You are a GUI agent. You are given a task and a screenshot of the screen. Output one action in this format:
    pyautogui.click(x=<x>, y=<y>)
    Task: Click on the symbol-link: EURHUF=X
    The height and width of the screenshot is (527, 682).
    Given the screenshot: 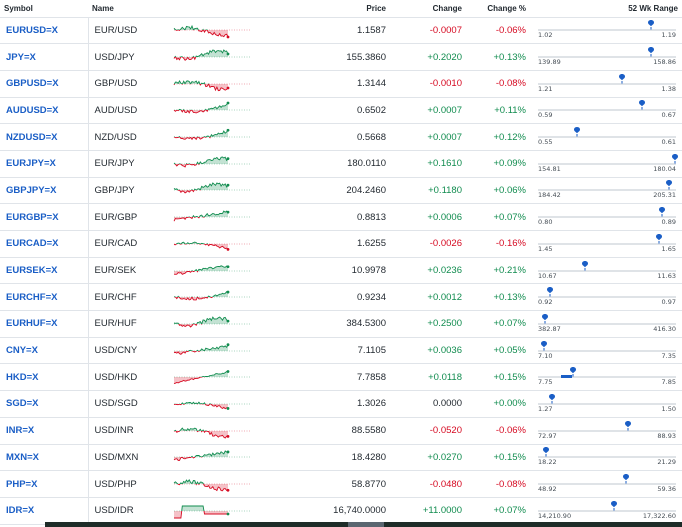 What is the action you would take?
    pyautogui.click(x=32, y=324)
    